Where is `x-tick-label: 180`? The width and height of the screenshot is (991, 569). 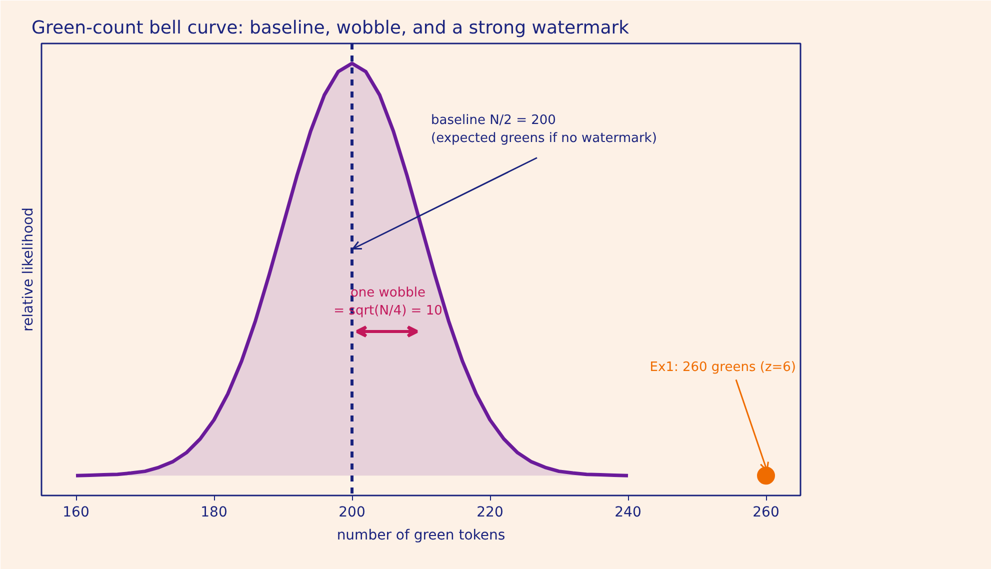 x-tick-label: 180 is located at coordinates (214, 512).